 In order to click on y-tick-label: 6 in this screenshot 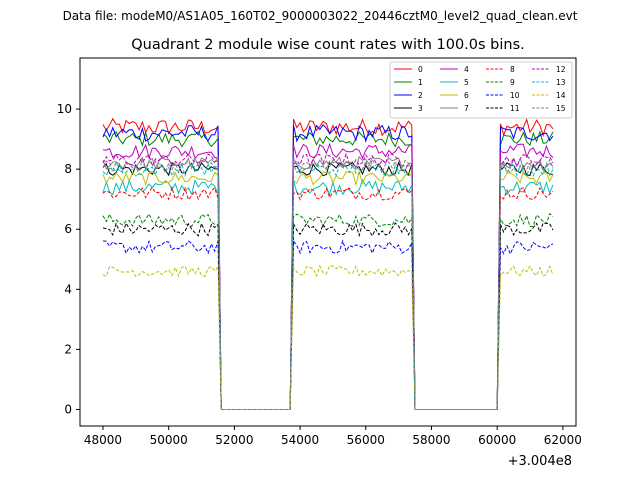, I will do `click(68, 229)`.